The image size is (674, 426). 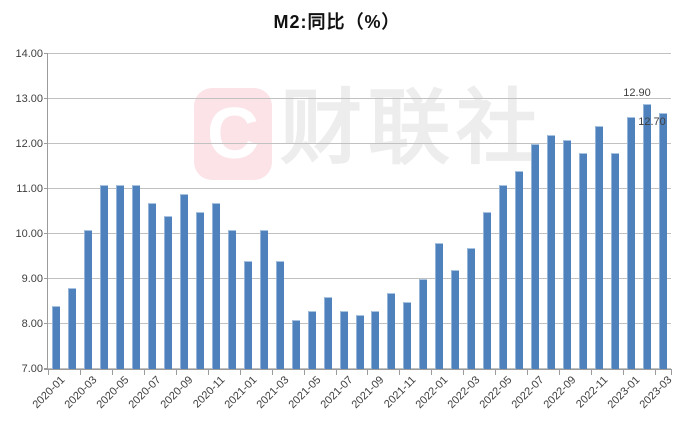 I want to click on cailian-logo-letter-icon: C, so click(x=233, y=134).